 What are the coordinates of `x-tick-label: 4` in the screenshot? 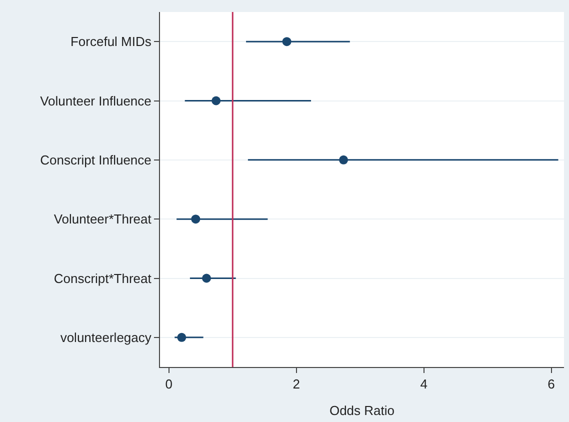 It's located at (424, 384).